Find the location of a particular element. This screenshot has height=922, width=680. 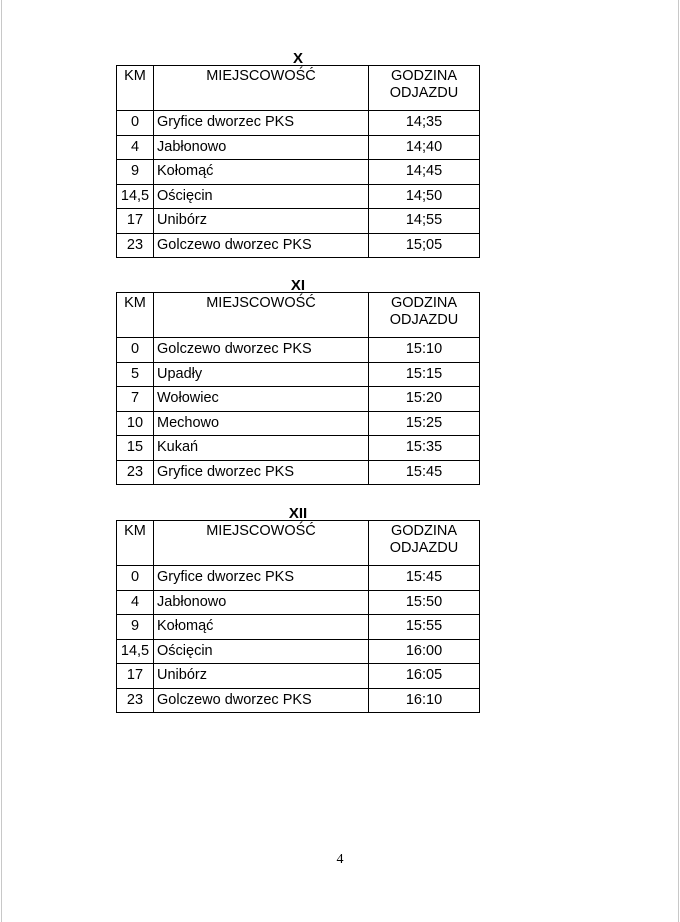

table-row: 14,5 Ościęcin 16:00 is located at coordinates (298, 651).